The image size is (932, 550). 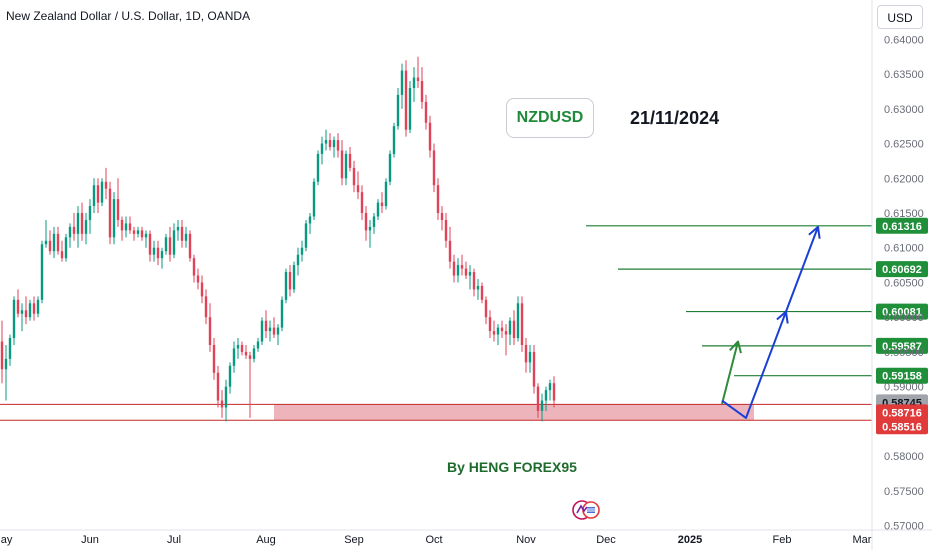 I want to click on target-2-tag, so click(x=902, y=311).